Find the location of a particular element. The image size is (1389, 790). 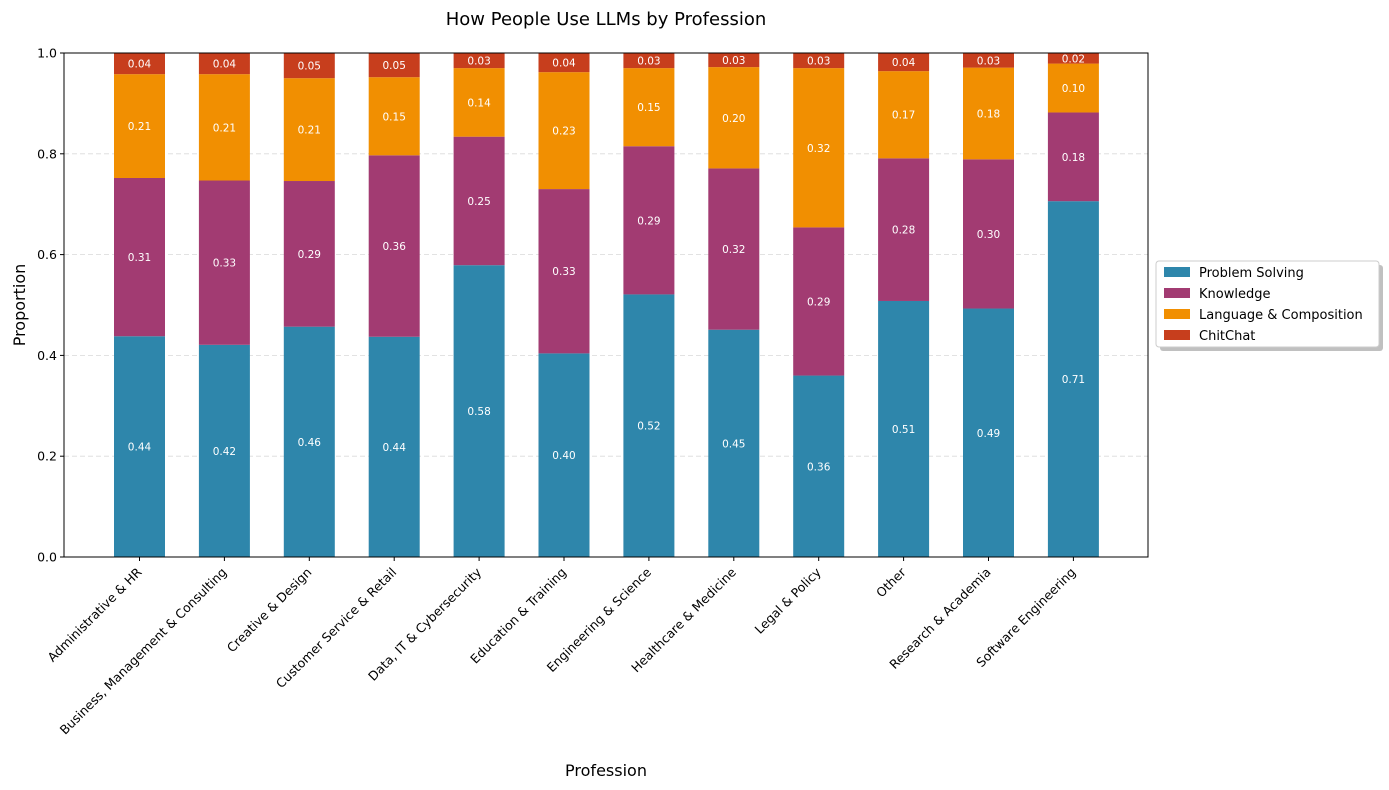

data-label: 0.14 is located at coordinates (479, 103).